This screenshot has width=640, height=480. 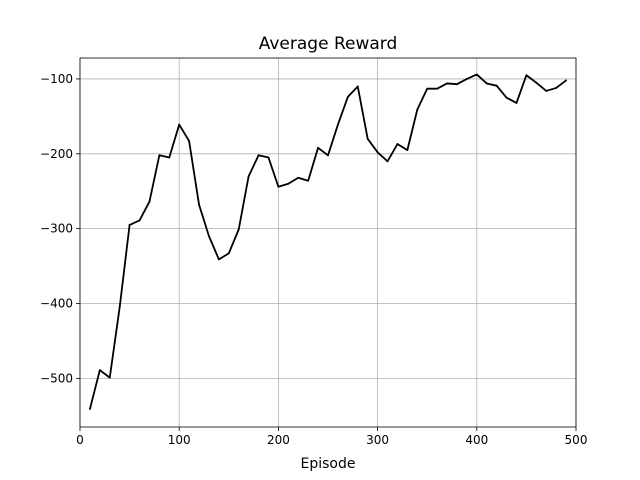 What do you see at coordinates (576, 440) in the screenshot?
I see `x-tick-label: 500` at bounding box center [576, 440].